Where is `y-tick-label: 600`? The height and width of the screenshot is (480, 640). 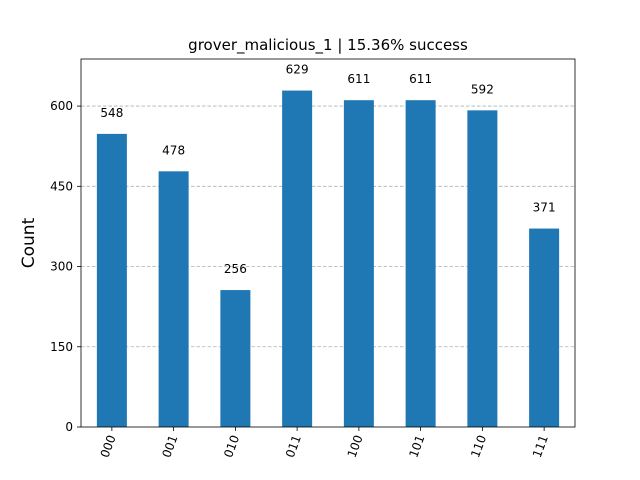
y-tick-label: 600 is located at coordinates (61, 106).